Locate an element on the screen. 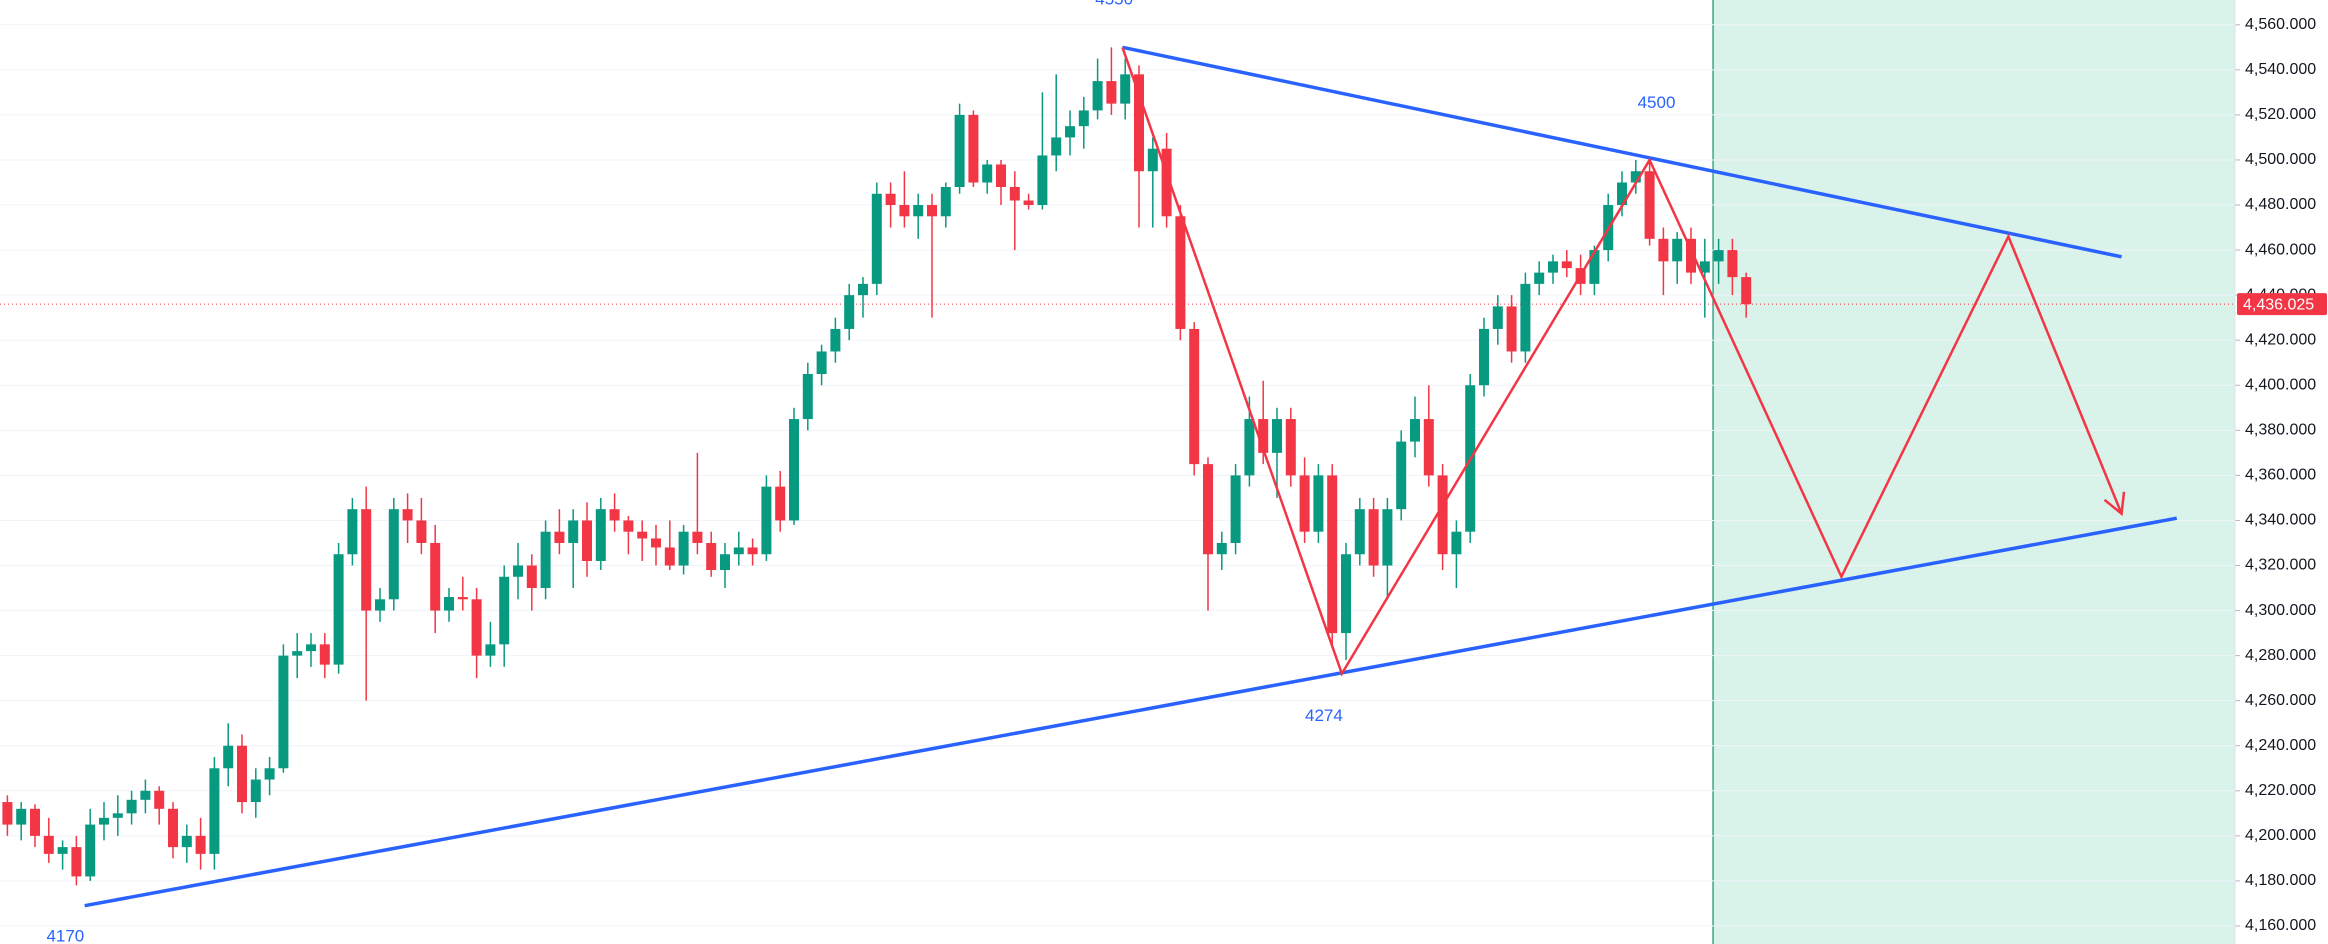 This screenshot has height=944, width=2328. y-tick-label: 4,320.000 is located at coordinates (2280, 565).